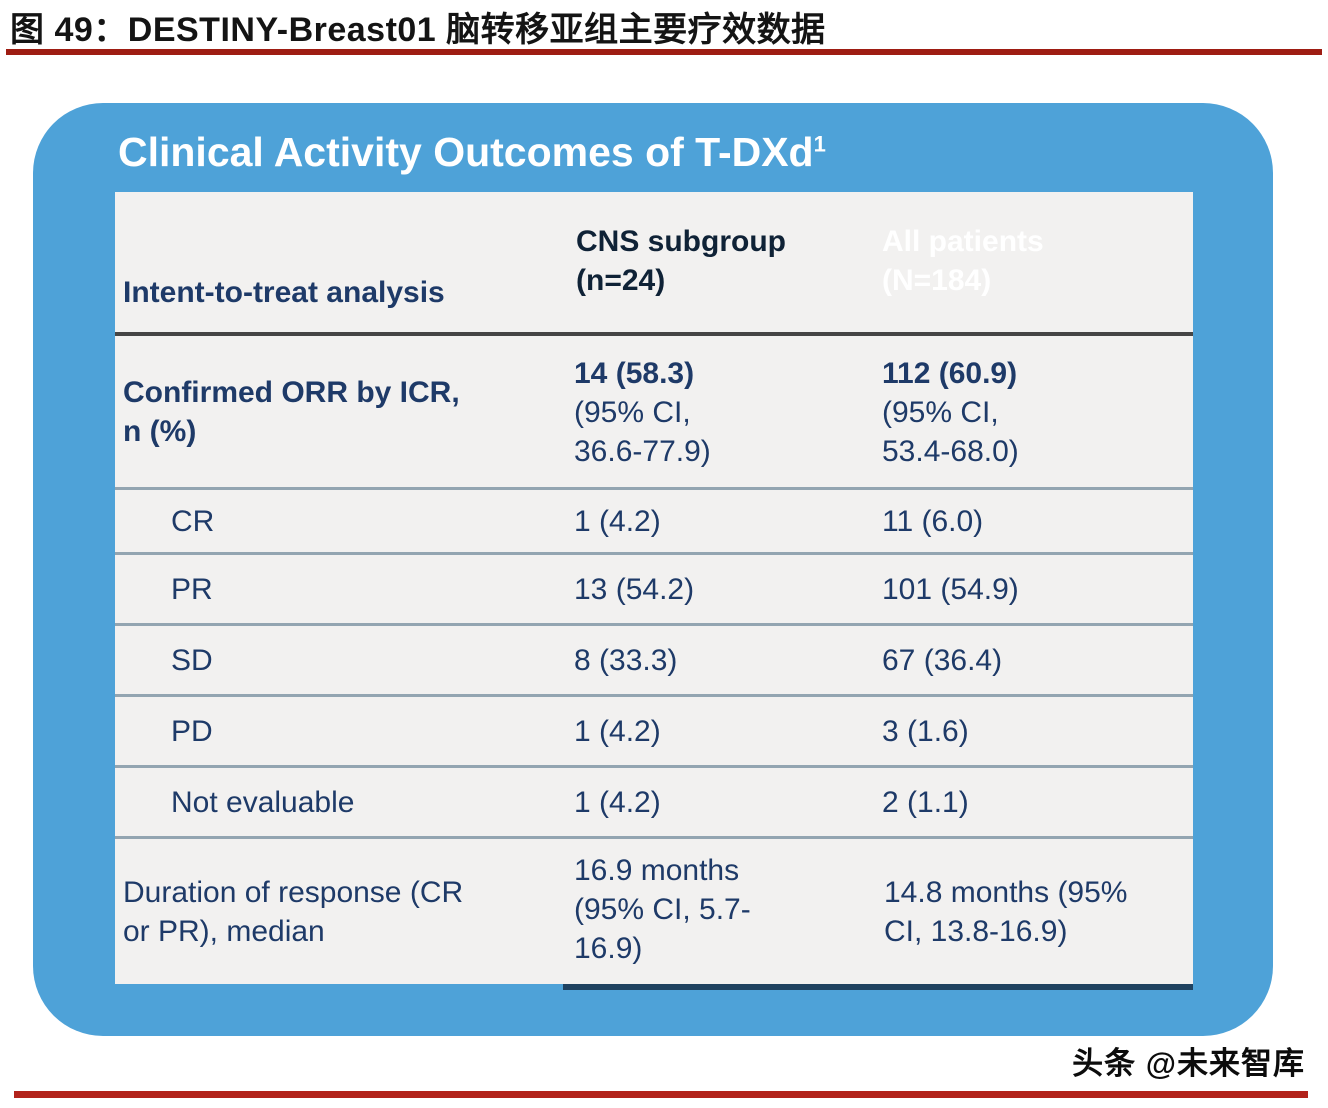  Describe the element at coordinates (338, 262) in the screenshot. I see `column-header-analysis: Intent-to-treat analysis` at that location.